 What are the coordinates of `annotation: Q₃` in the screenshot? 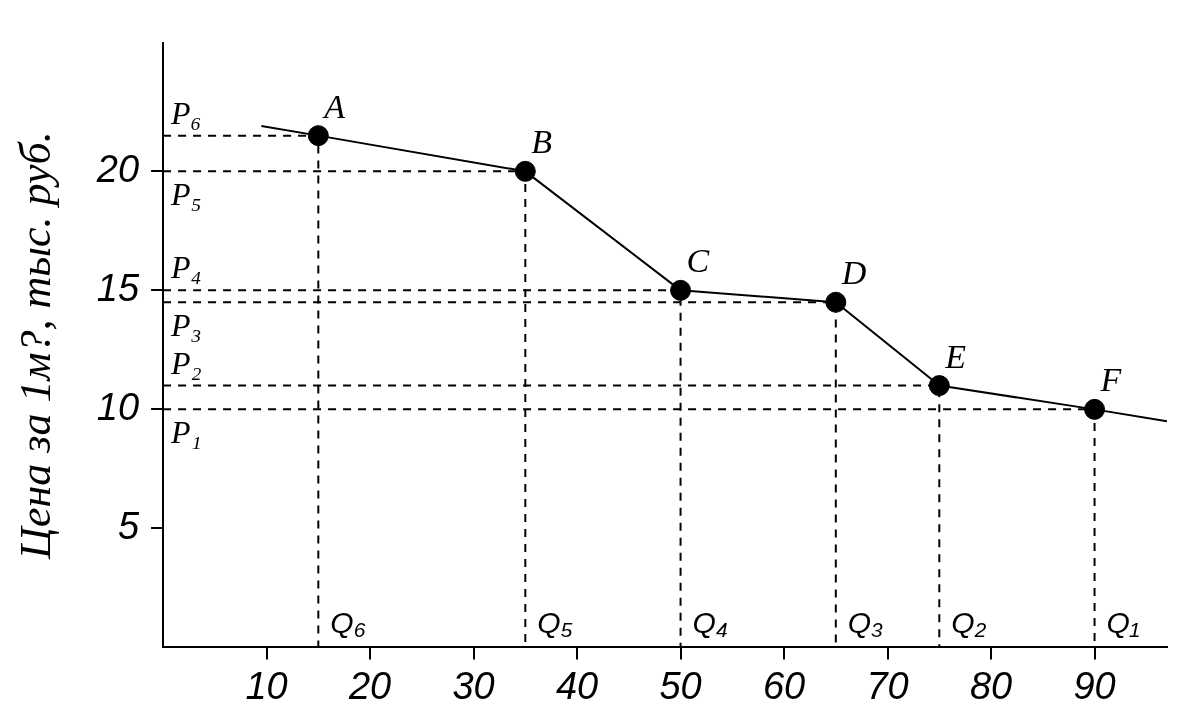 It's located at (865, 623).